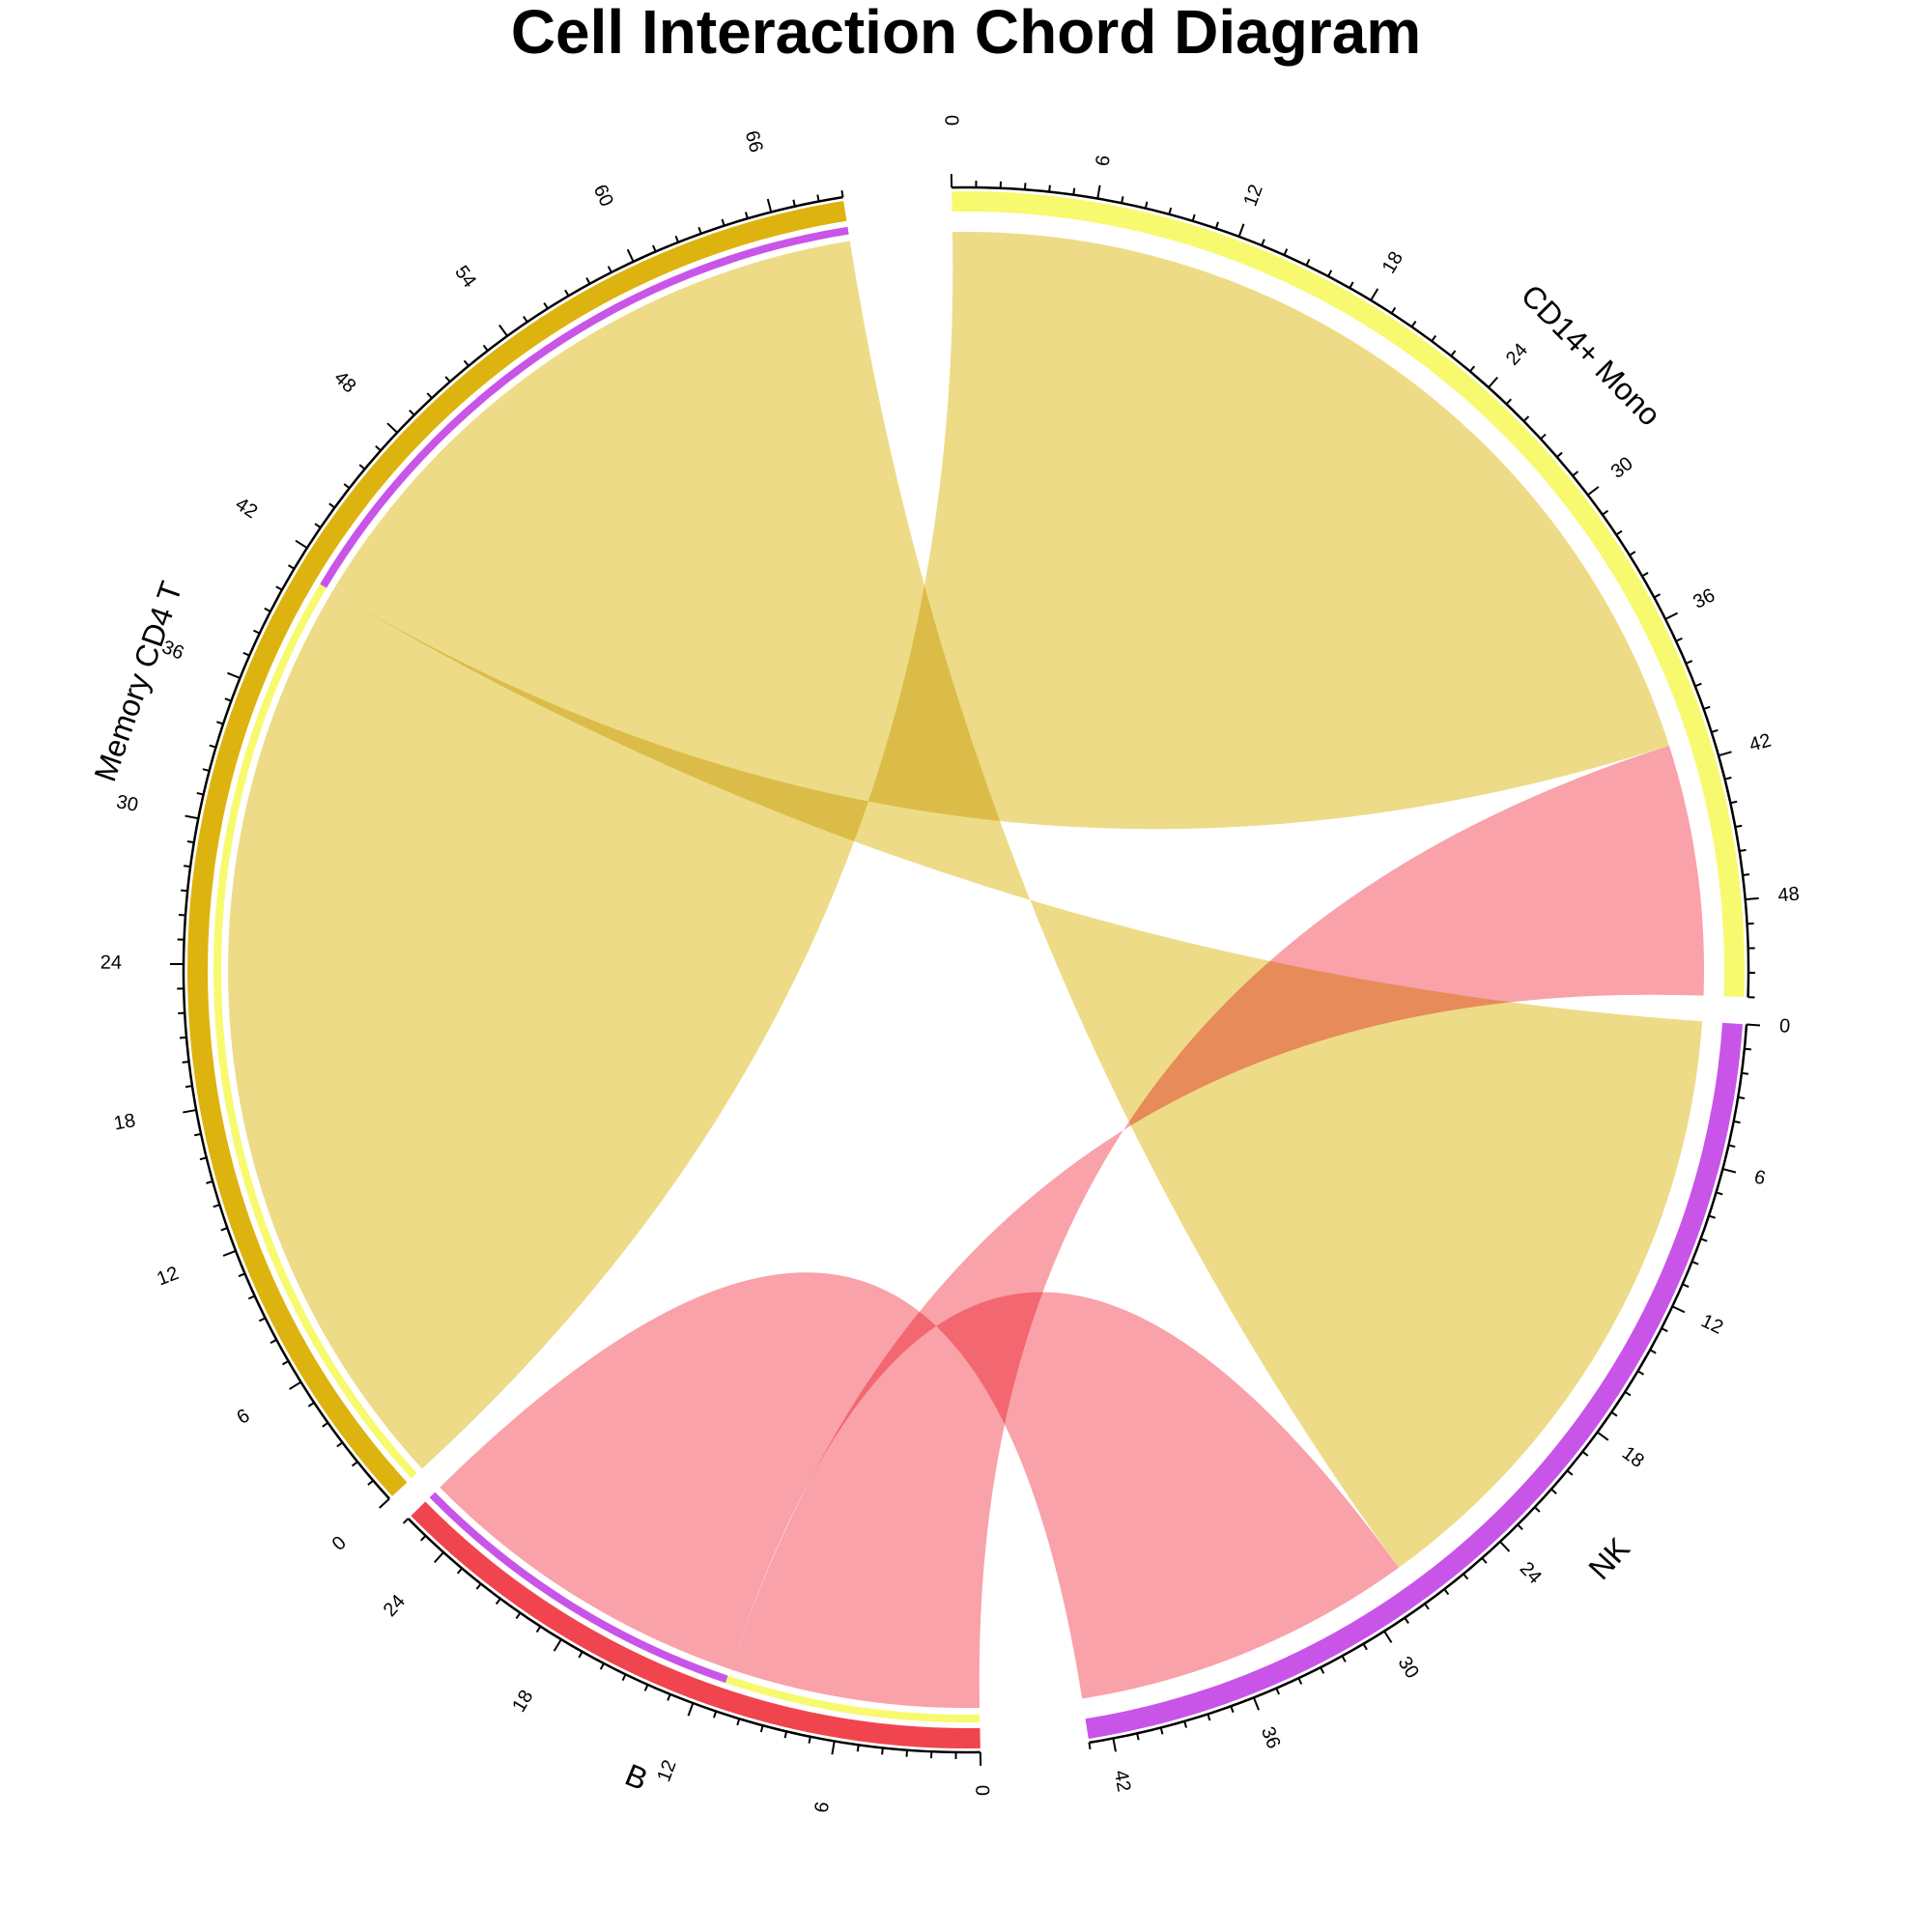 This screenshot has width=1932, height=1932. I want to click on tick-label: 24, so click(1517, 354).